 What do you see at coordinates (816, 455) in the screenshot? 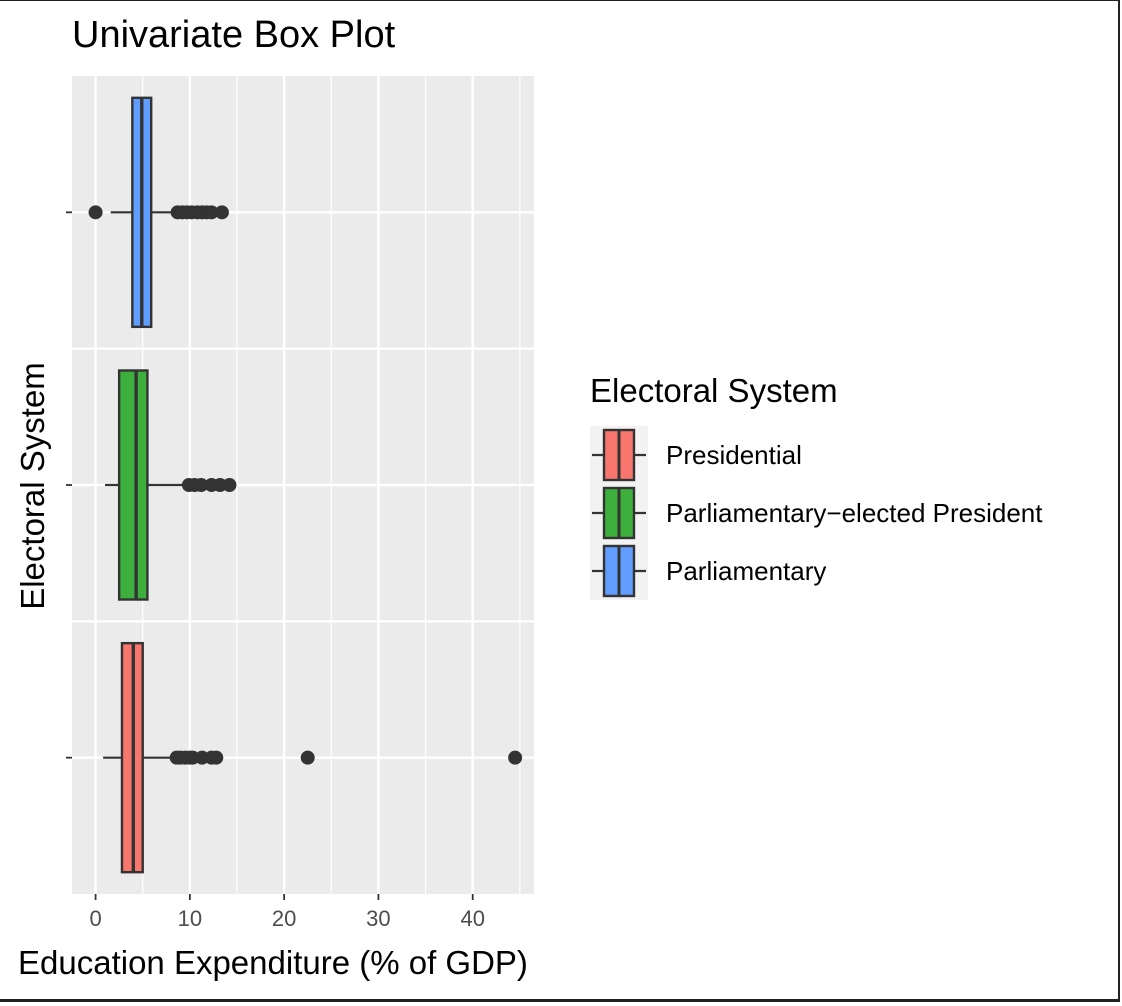
I see `legend-item: Presidential` at bounding box center [816, 455].